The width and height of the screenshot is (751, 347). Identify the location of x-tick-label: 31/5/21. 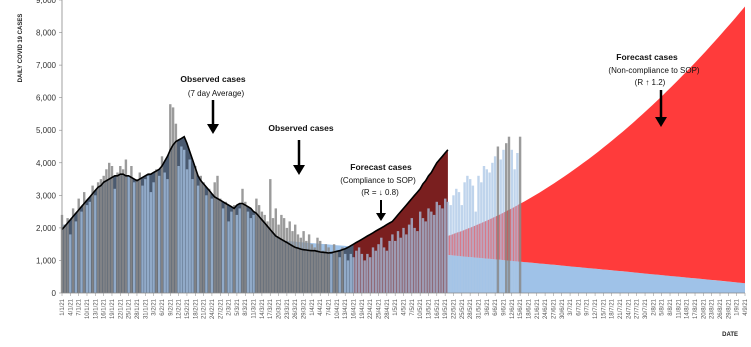
(480, 308).